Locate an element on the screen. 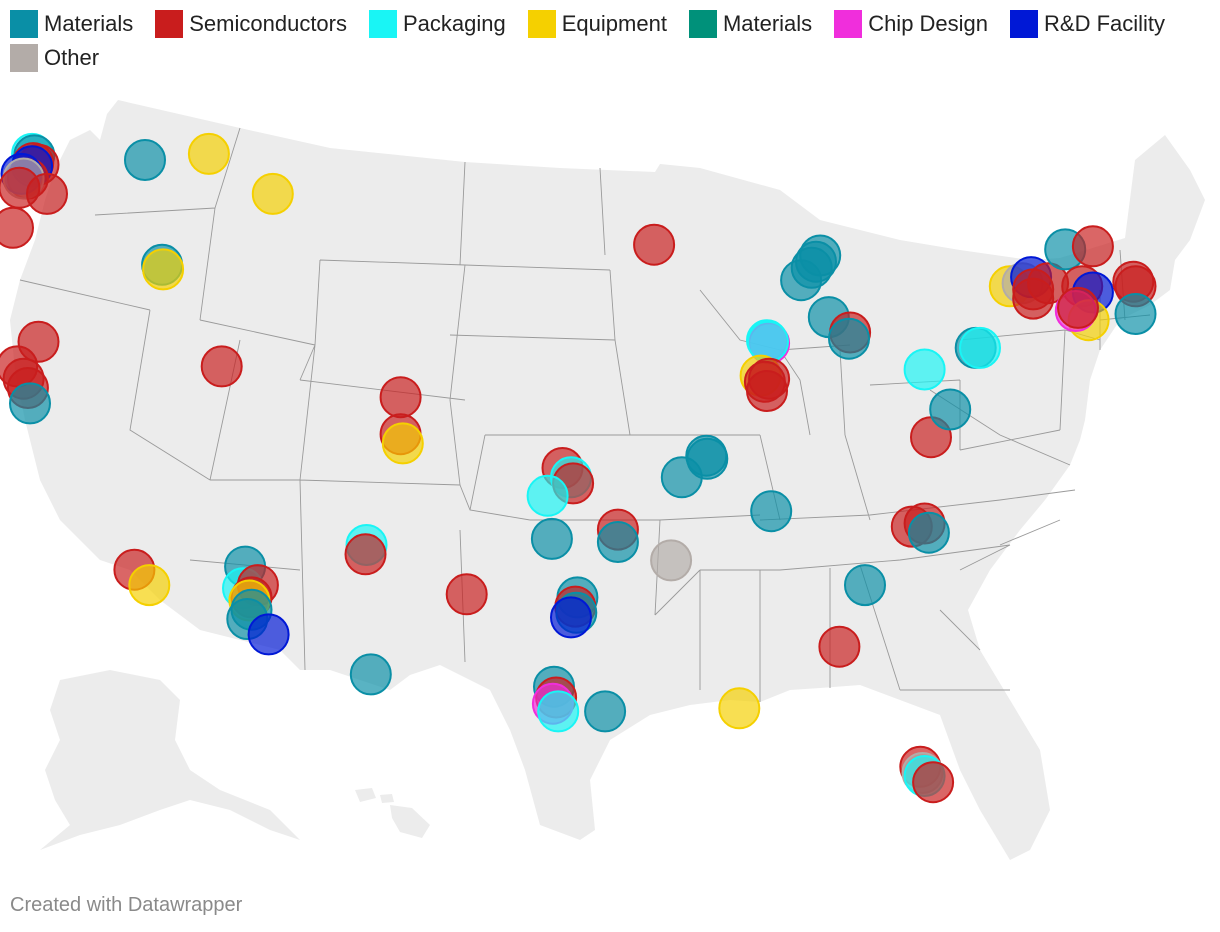 This screenshot has width=1220, height=932. legend-label: Chip Design is located at coordinates (928, 23).